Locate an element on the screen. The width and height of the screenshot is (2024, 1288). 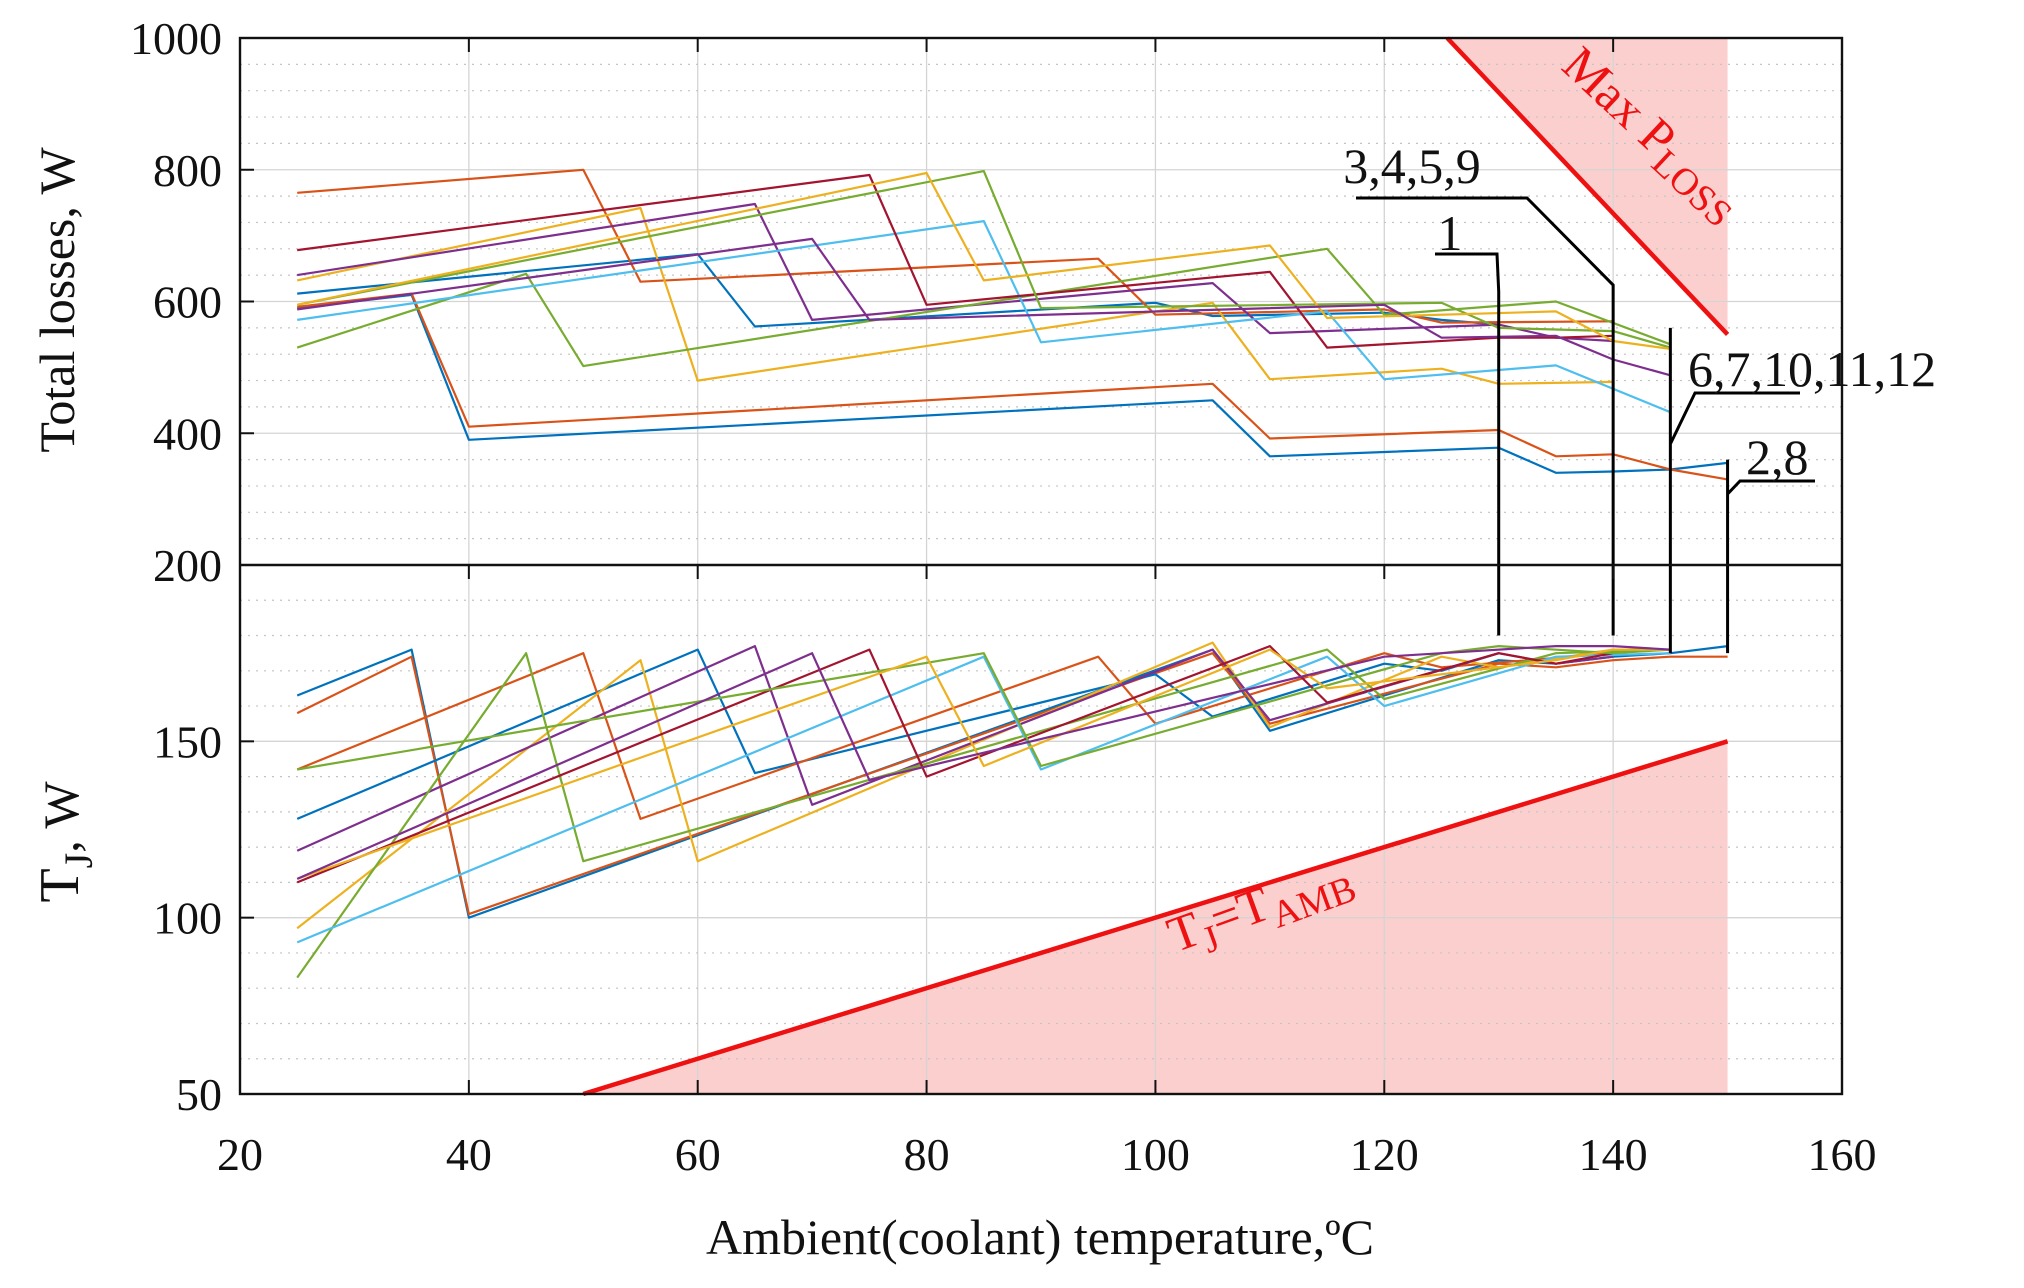
max-ploss-limit-line is located at coordinates (1587, 186).